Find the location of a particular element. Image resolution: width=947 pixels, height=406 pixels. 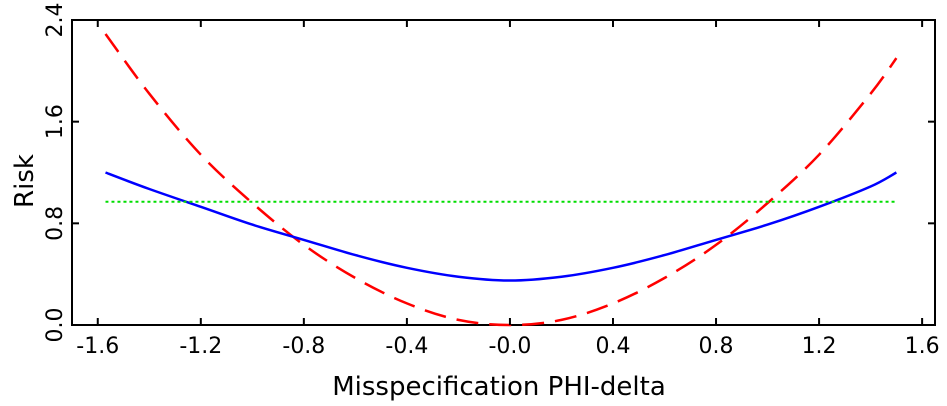

x-tick-label: -0.8 is located at coordinates (303, 346).